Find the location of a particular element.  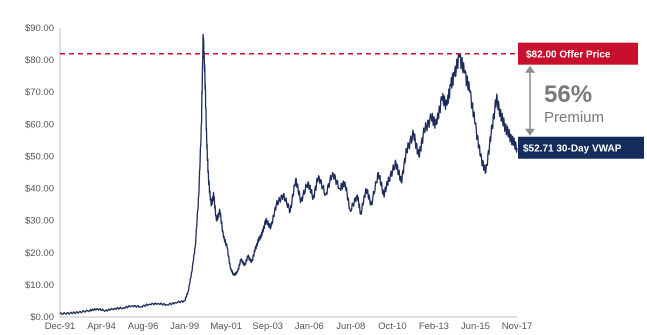

y-tick-label: $70.00 is located at coordinates (39, 92).